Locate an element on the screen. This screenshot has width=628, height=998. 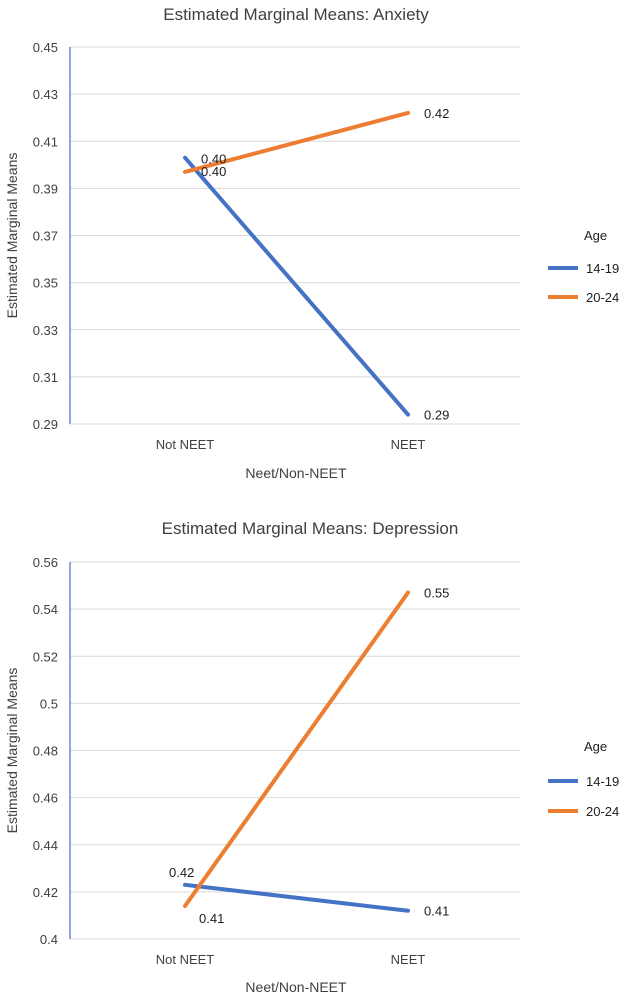
y-tick-label: 0.29 is located at coordinates (45, 424).